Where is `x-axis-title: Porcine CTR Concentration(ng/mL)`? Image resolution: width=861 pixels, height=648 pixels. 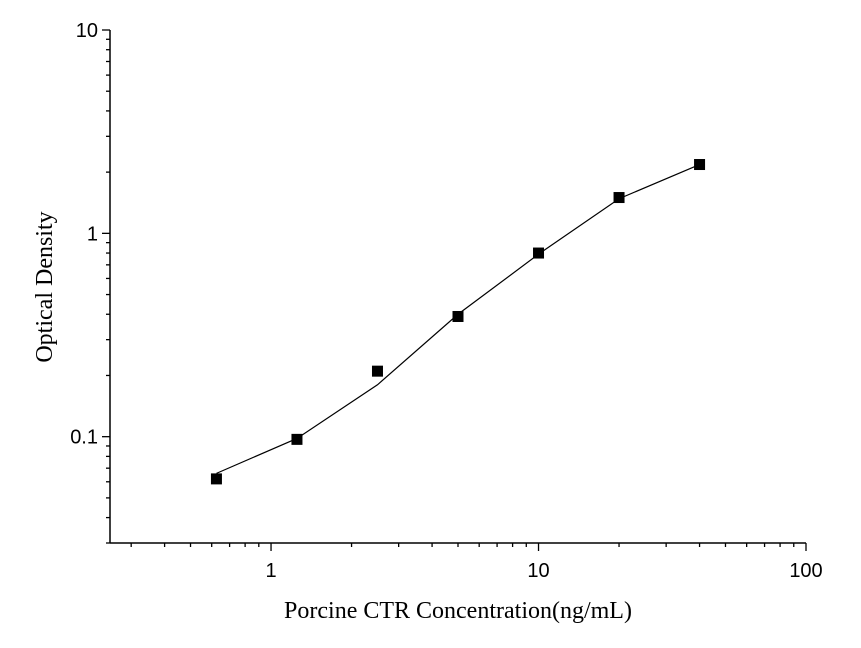 x-axis-title: Porcine CTR Concentration(ng/mL) is located at coordinates (458, 611).